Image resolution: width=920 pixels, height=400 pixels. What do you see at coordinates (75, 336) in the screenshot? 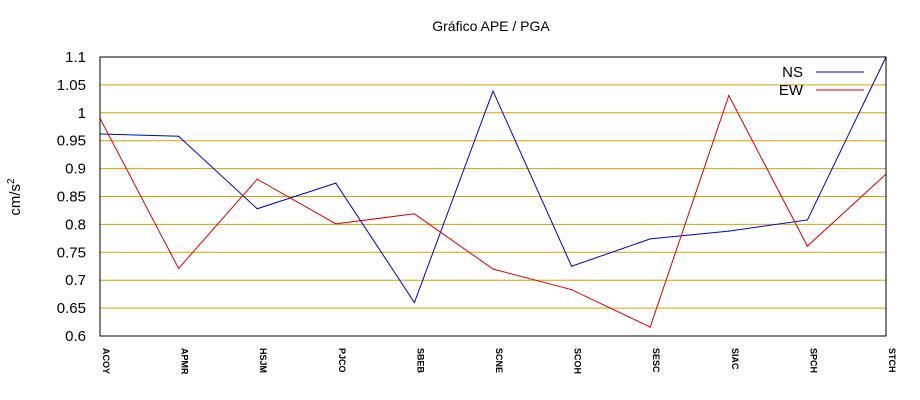
I see `y-tick-label: 0.6` at bounding box center [75, 336].